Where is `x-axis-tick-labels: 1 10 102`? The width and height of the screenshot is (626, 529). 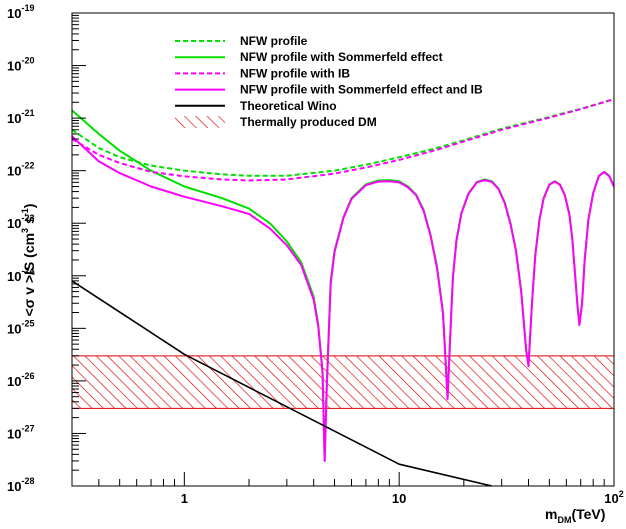
x-axis-tick-labels: 1 10 102 is located at coordinates (402, 497).